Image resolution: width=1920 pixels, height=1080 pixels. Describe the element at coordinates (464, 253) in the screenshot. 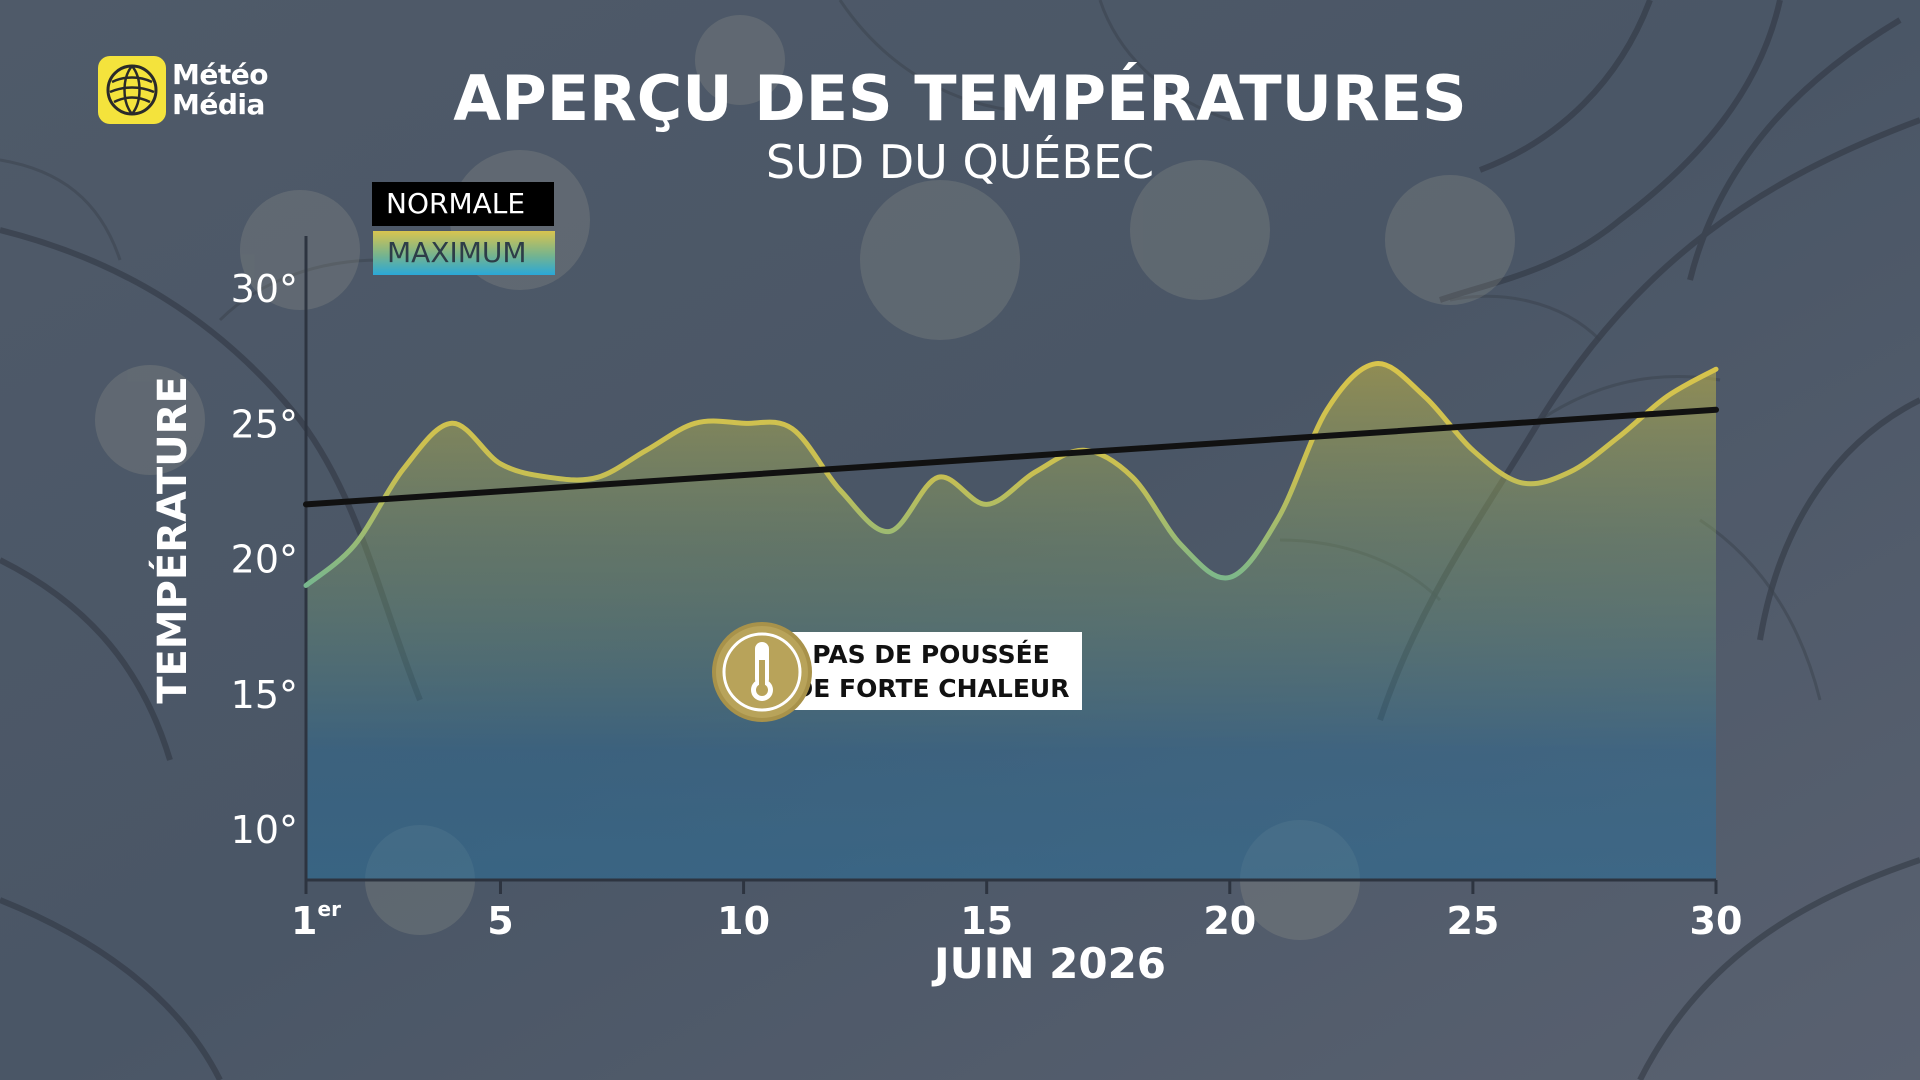

I see `legend-maximum: MAXIMUM` at that location.